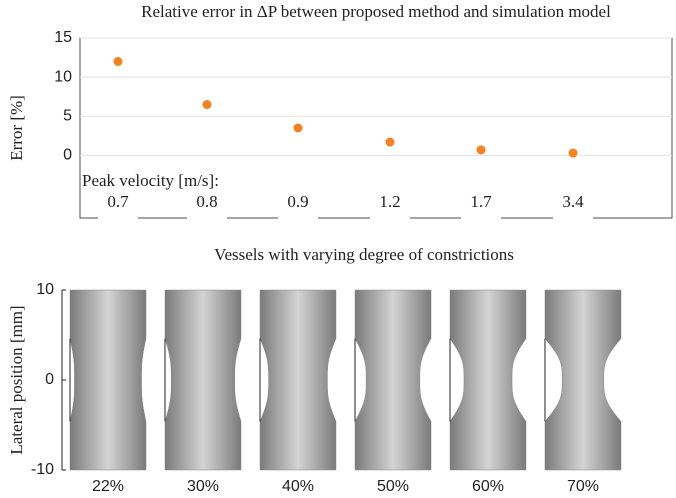  I want to click on x-tick-label: 22%, so click(108, 486).